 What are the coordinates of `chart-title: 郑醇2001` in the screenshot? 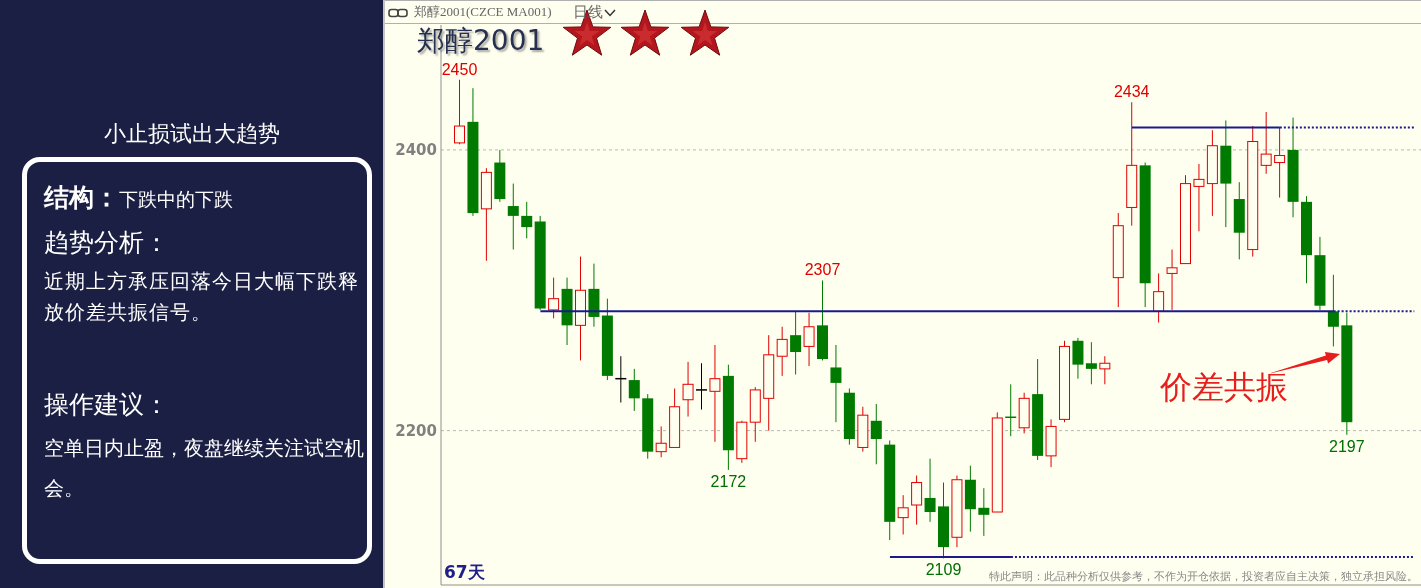 It's located at (481, 40).